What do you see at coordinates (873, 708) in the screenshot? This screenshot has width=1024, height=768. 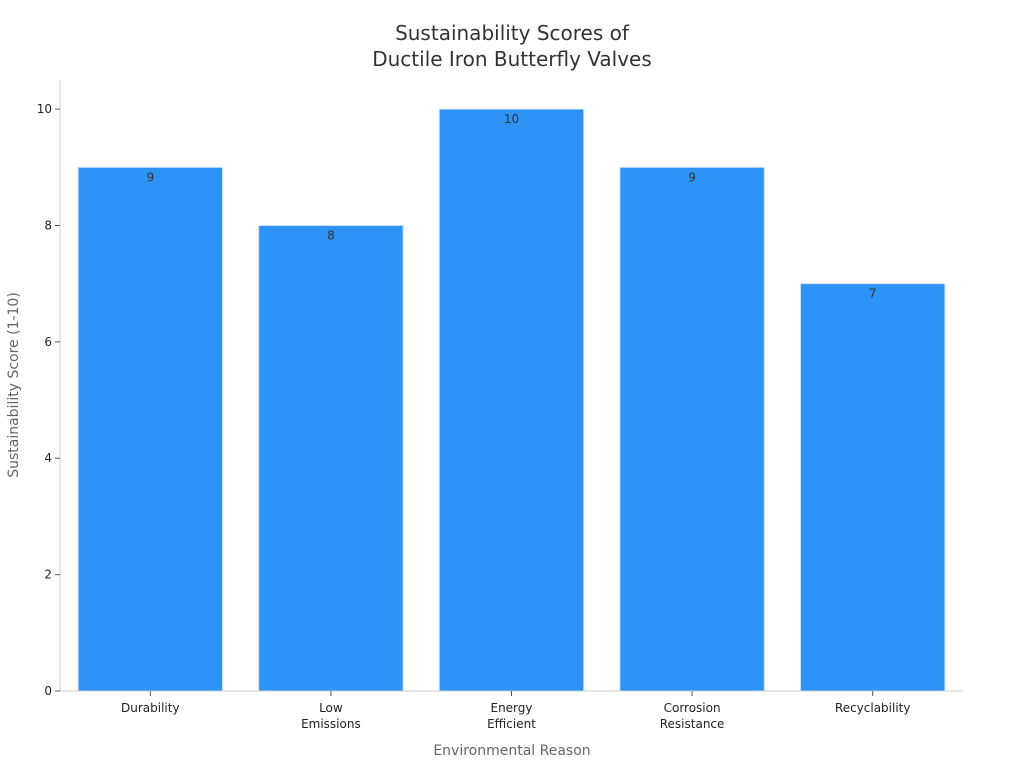 I see `x-tick-label-5: Recyclability` at bounding box center [873, 708].